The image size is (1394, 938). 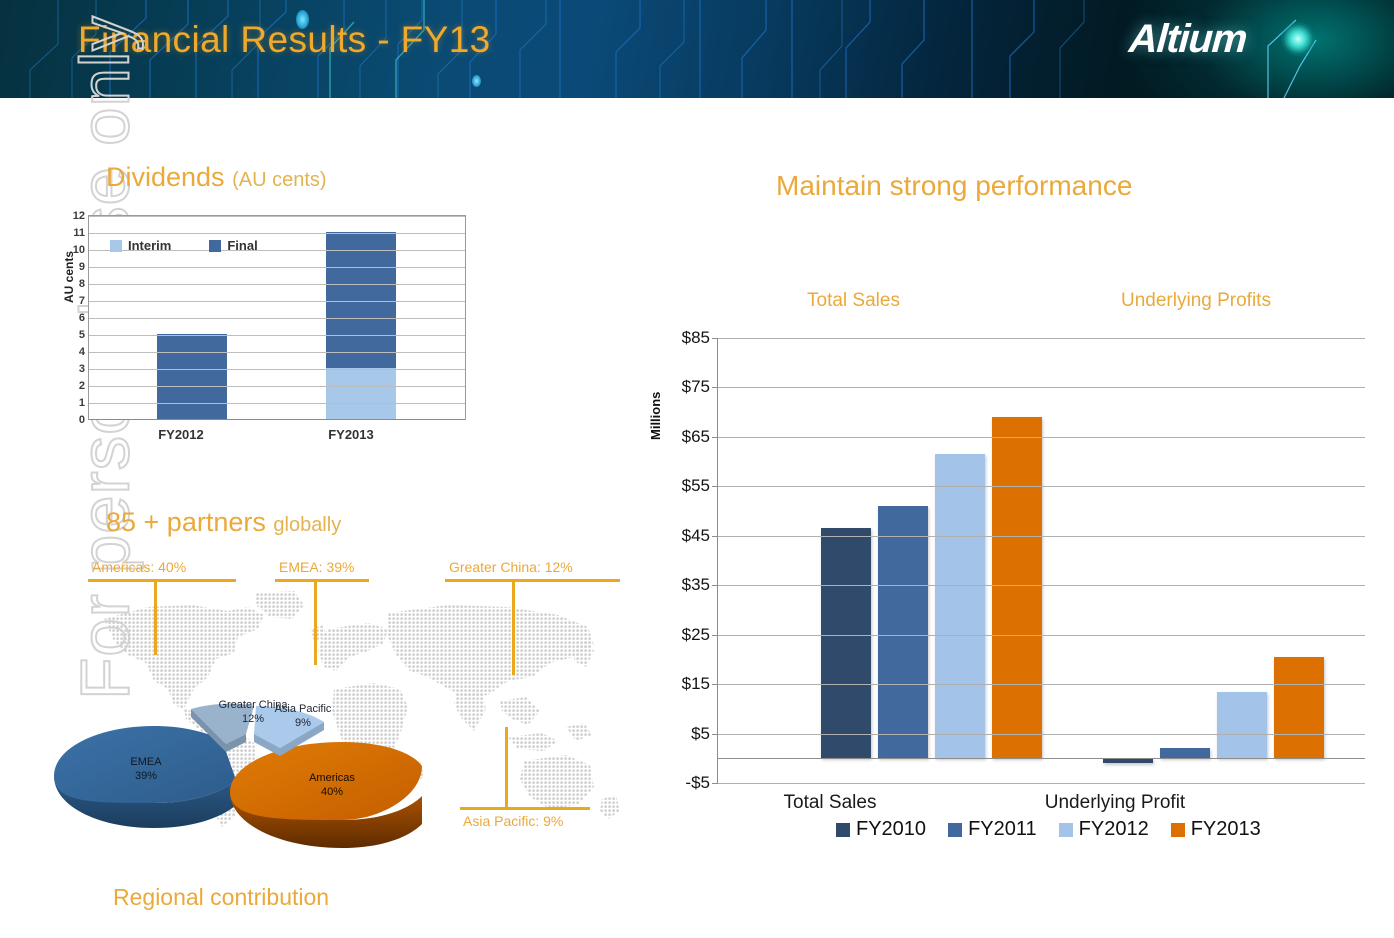 I want to click on map-label-emea: EMEA: 39%, so click(x=317, y=567).